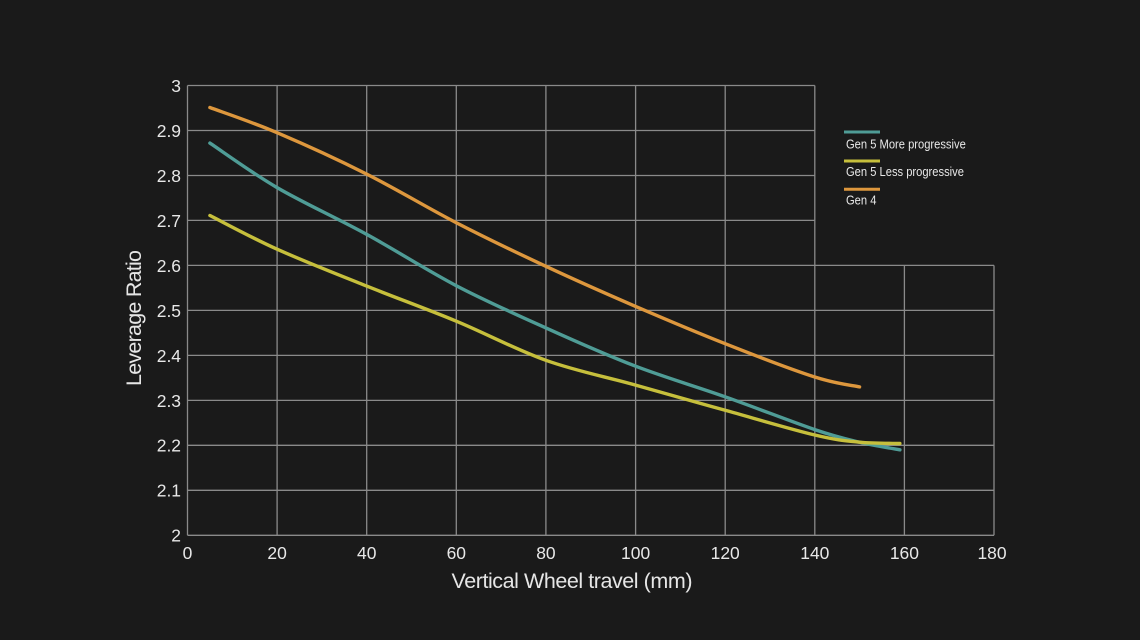  What do you see at coordinates (169, 490) in the screenshot?
I see `svg-text: 2.1` at bounding box center [169, 490].